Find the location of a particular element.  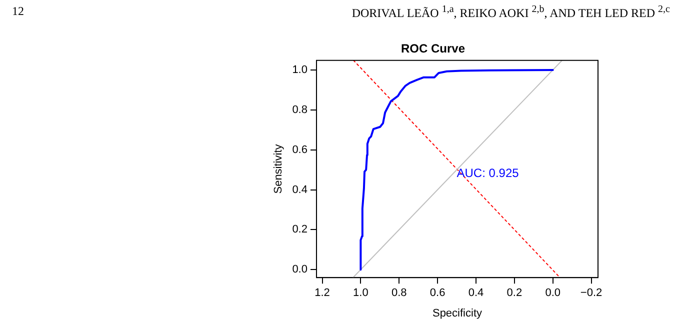

x-tick-label: 1.0 is located at coordinates (360, 293).